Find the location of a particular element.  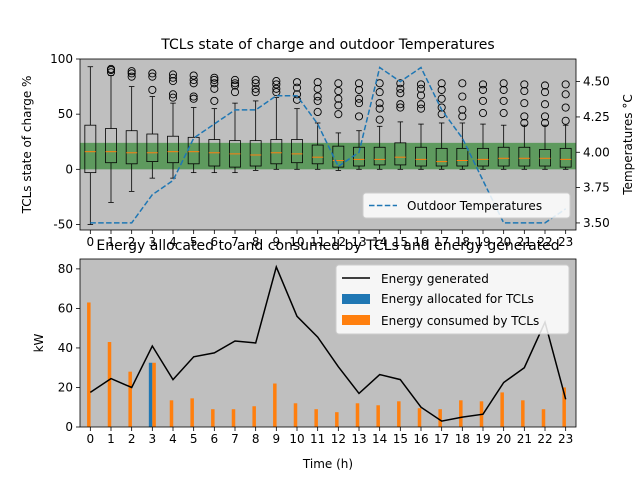

x-tick-label: 10 is located at coordinates (296, 439).